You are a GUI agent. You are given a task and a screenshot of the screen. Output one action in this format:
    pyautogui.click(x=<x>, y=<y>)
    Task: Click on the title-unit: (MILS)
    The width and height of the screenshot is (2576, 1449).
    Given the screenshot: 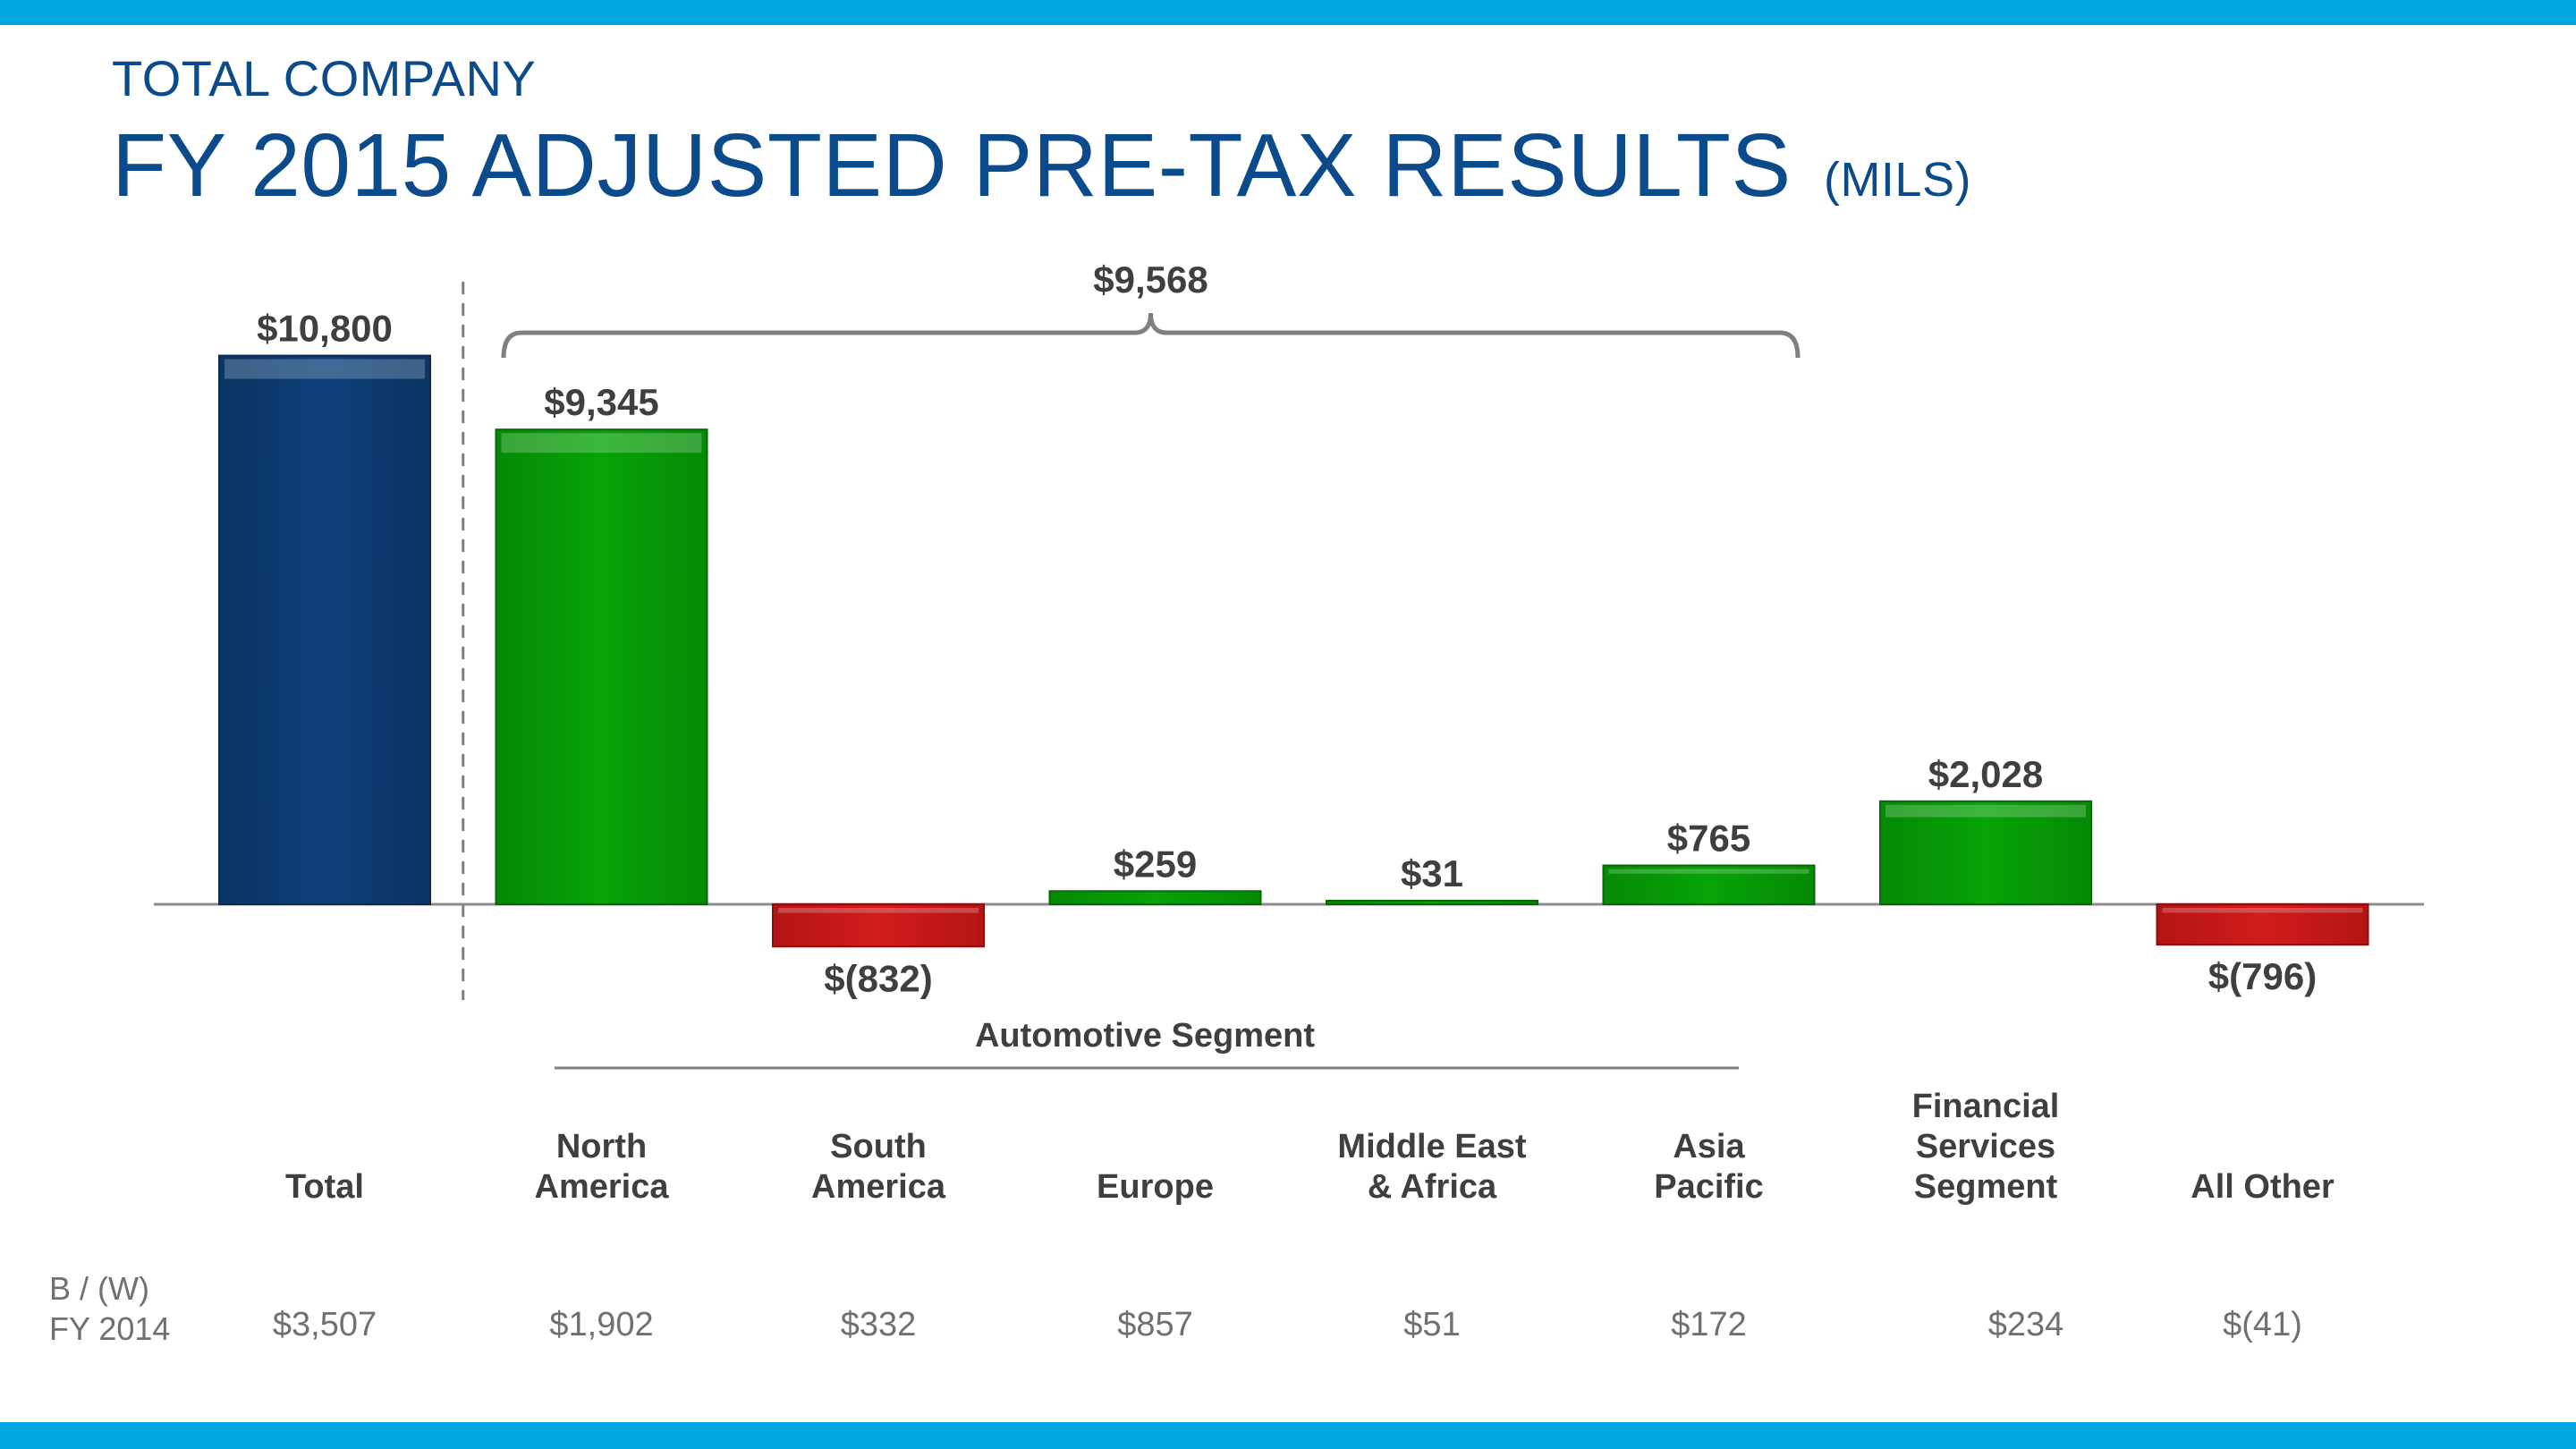 What is the action you would take?
    pyautogui.click(x=1897, y=180)
    